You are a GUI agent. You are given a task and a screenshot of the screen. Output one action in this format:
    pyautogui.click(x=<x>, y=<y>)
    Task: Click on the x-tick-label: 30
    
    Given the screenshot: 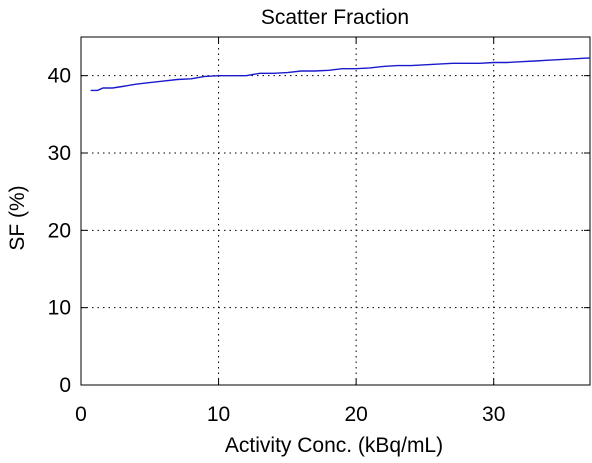 What is the action you would take?
    pyautogui.click(x=493, y=414)
    